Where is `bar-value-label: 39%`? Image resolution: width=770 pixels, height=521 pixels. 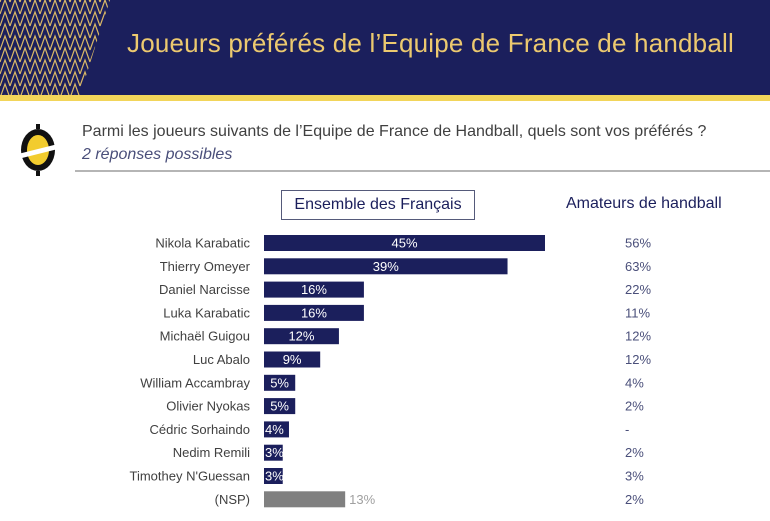 bar-value-label: 39% is located at coordinates (386, 266).